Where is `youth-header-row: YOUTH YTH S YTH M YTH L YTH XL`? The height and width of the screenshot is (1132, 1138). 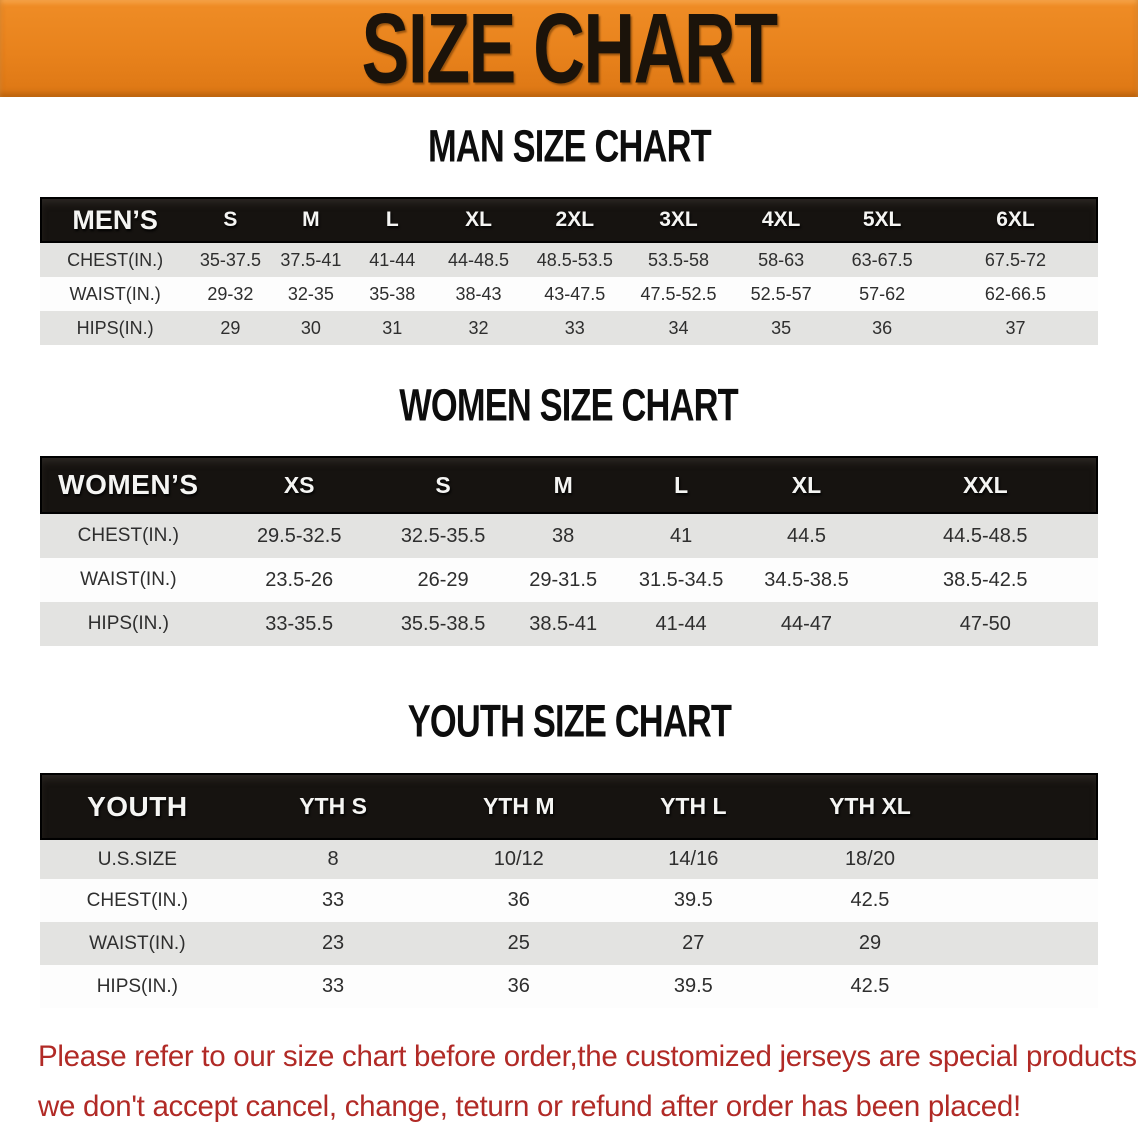 youth-header-row: YOUTH YTH S YTH M YTH L YTH XL is located at coordinates (569, 806).